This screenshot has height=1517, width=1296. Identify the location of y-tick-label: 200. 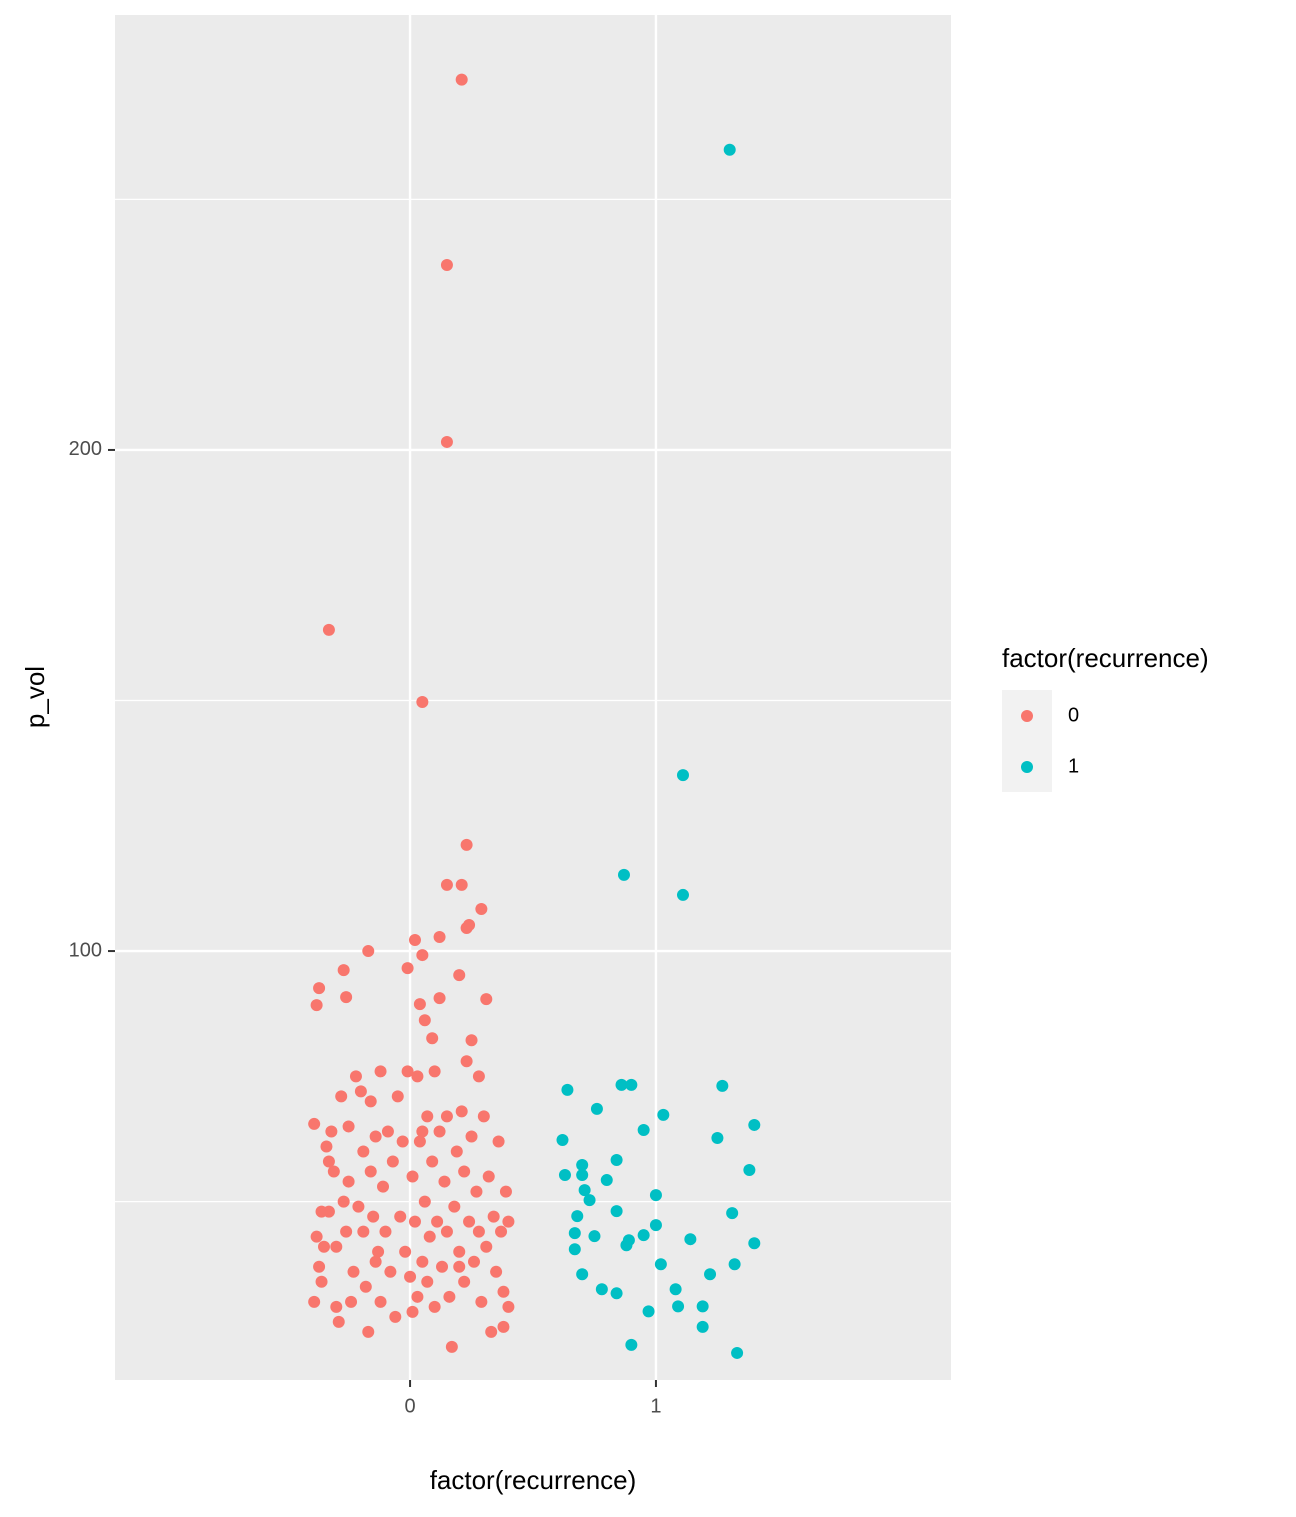
(85, 449).